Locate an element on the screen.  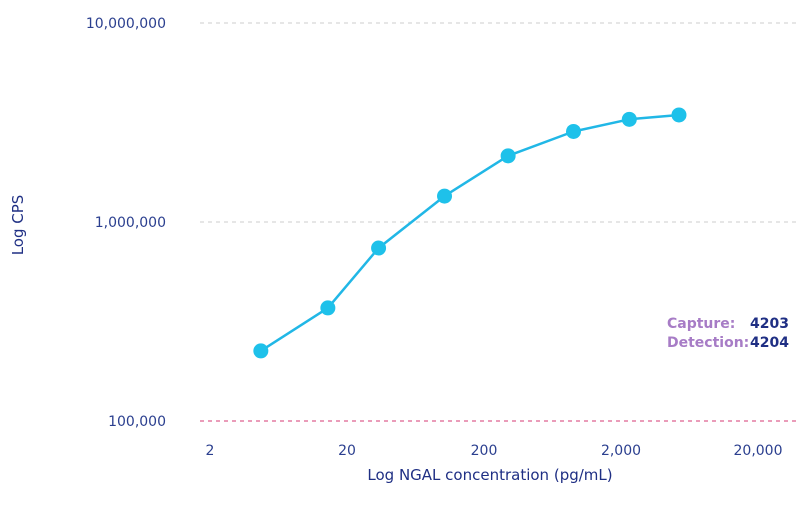
x-tick-label: 200 is located at coordinates (484, 451).